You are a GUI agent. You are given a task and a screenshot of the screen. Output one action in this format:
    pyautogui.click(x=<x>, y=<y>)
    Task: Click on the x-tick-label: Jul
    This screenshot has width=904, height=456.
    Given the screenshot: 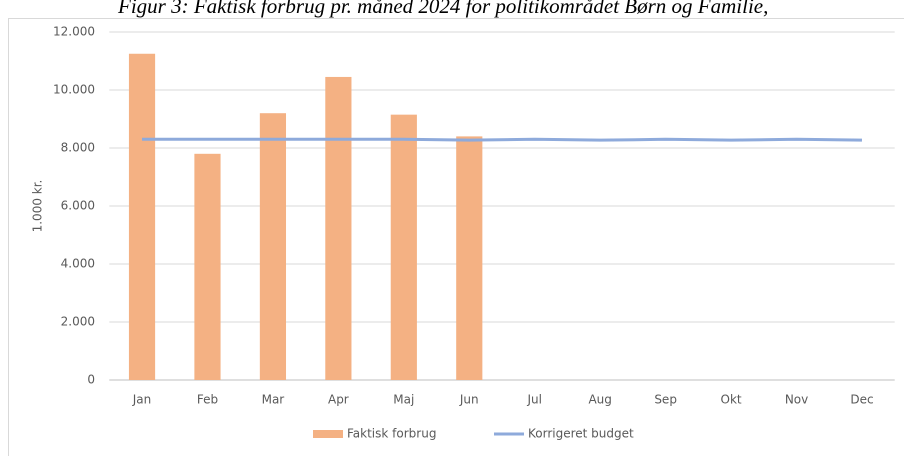 What is the action you would take?
    pyautogui.click(x=533, y=400)
    